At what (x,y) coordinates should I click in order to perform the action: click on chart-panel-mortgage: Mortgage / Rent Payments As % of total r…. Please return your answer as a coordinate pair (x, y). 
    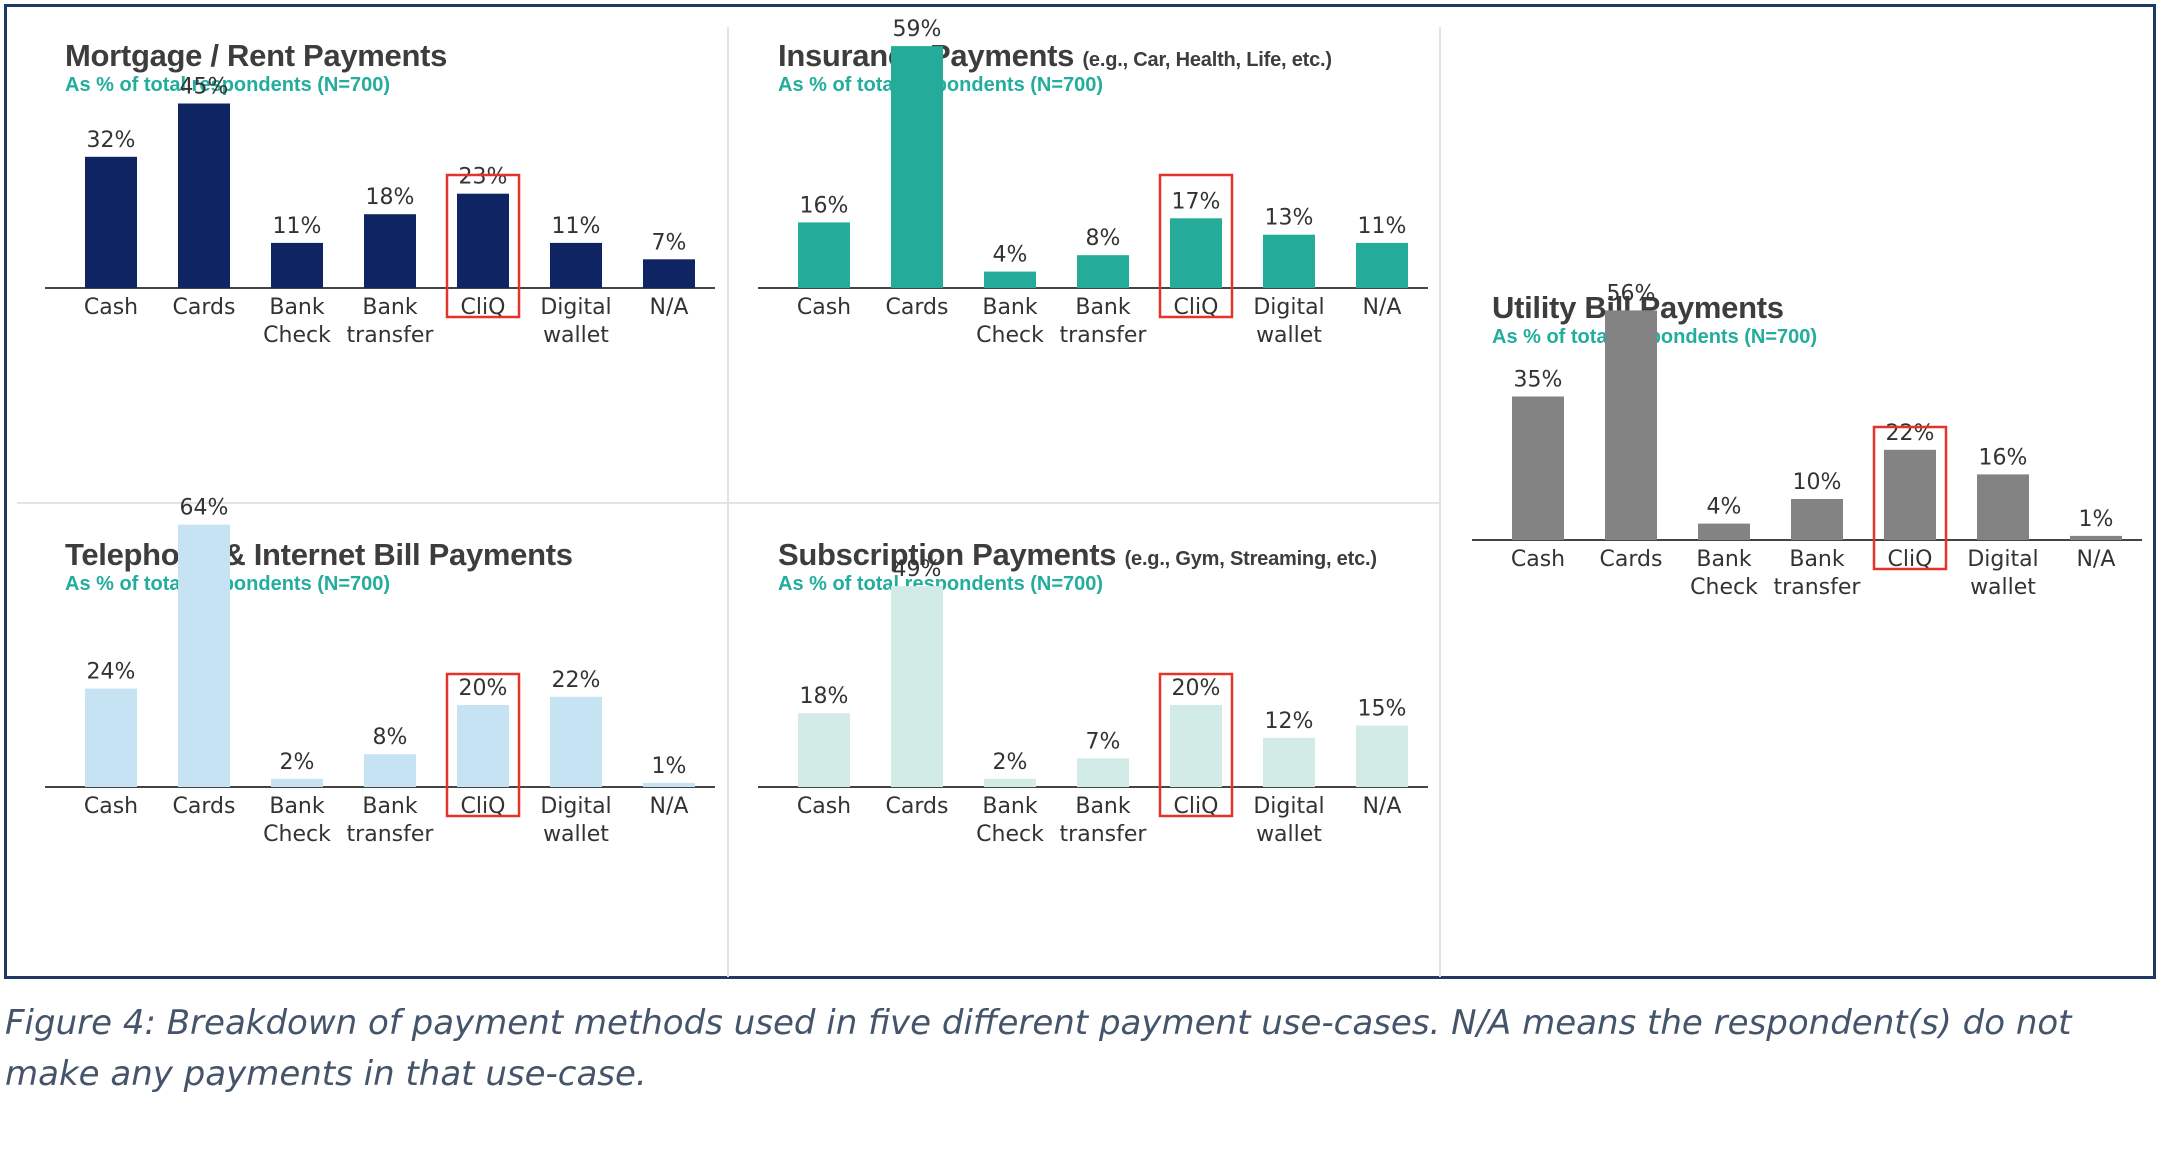
    Looking at the image, I should click on (415, 288).